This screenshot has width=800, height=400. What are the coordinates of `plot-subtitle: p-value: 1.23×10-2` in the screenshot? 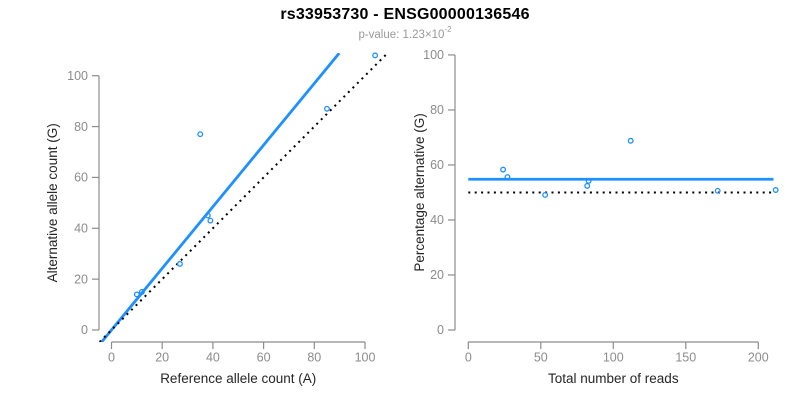 It's located at (402, 33).